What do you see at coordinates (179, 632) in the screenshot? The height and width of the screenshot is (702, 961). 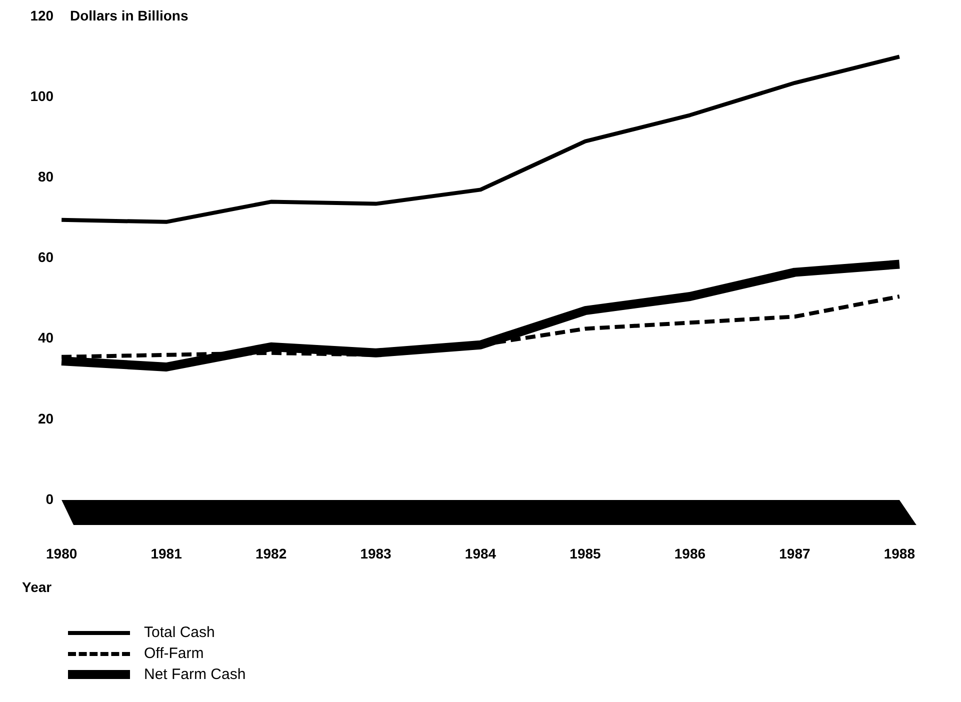 I see `legend-label: Total Cash` at bounding box center [179, 632].